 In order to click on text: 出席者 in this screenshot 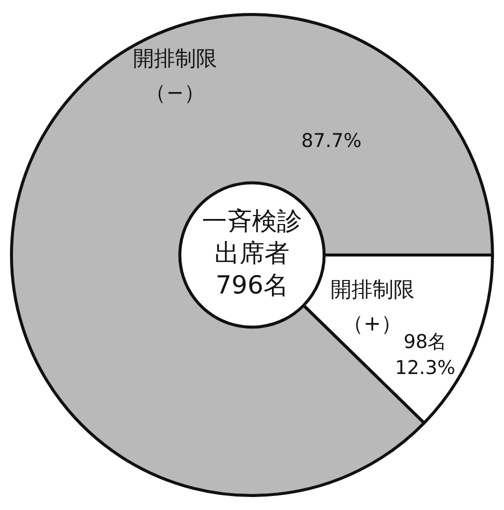, I will do `click(252, 253)`.